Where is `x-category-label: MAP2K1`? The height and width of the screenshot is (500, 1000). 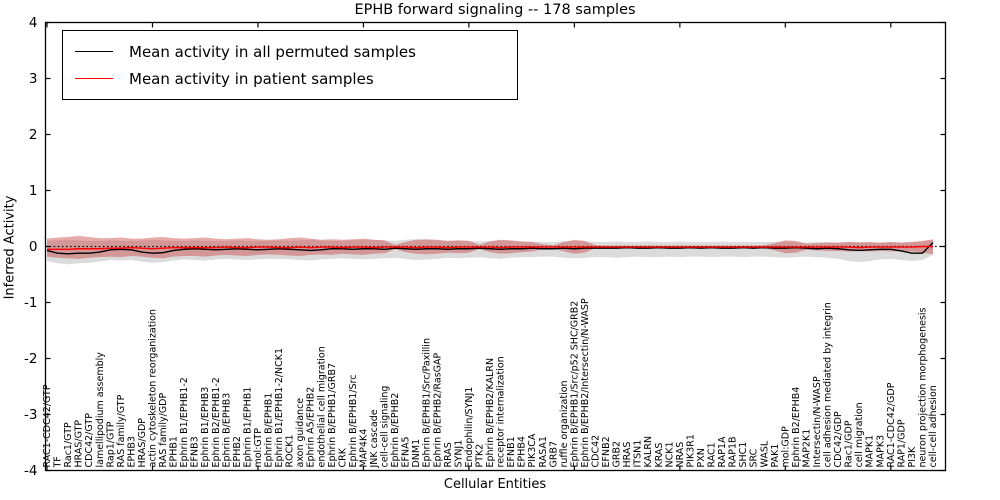 x-category-label: MAP2K1 is located at coordinates (806, 448).